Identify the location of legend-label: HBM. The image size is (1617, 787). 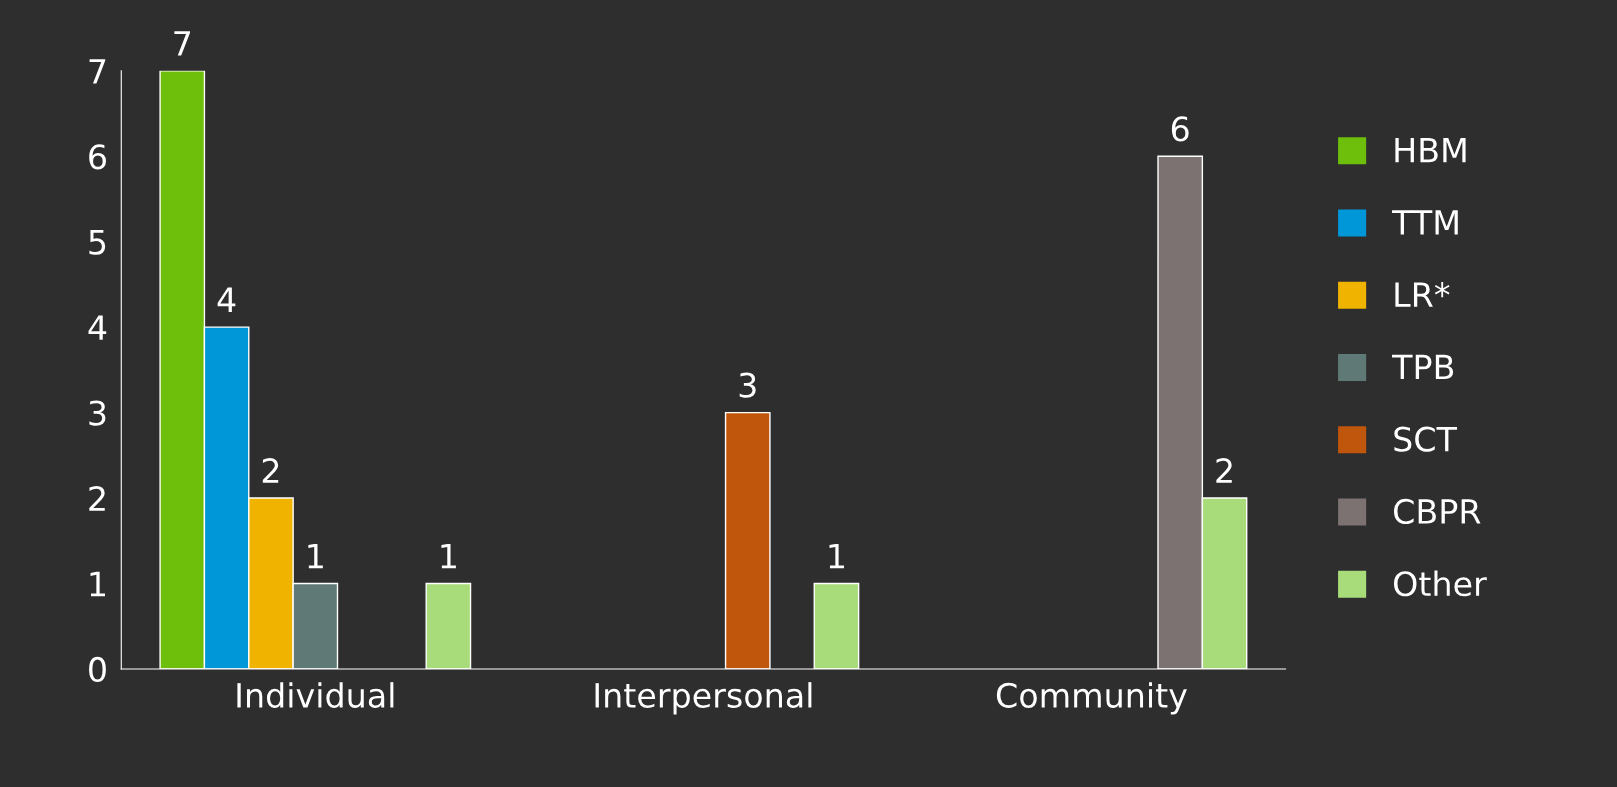
(1430, 150).